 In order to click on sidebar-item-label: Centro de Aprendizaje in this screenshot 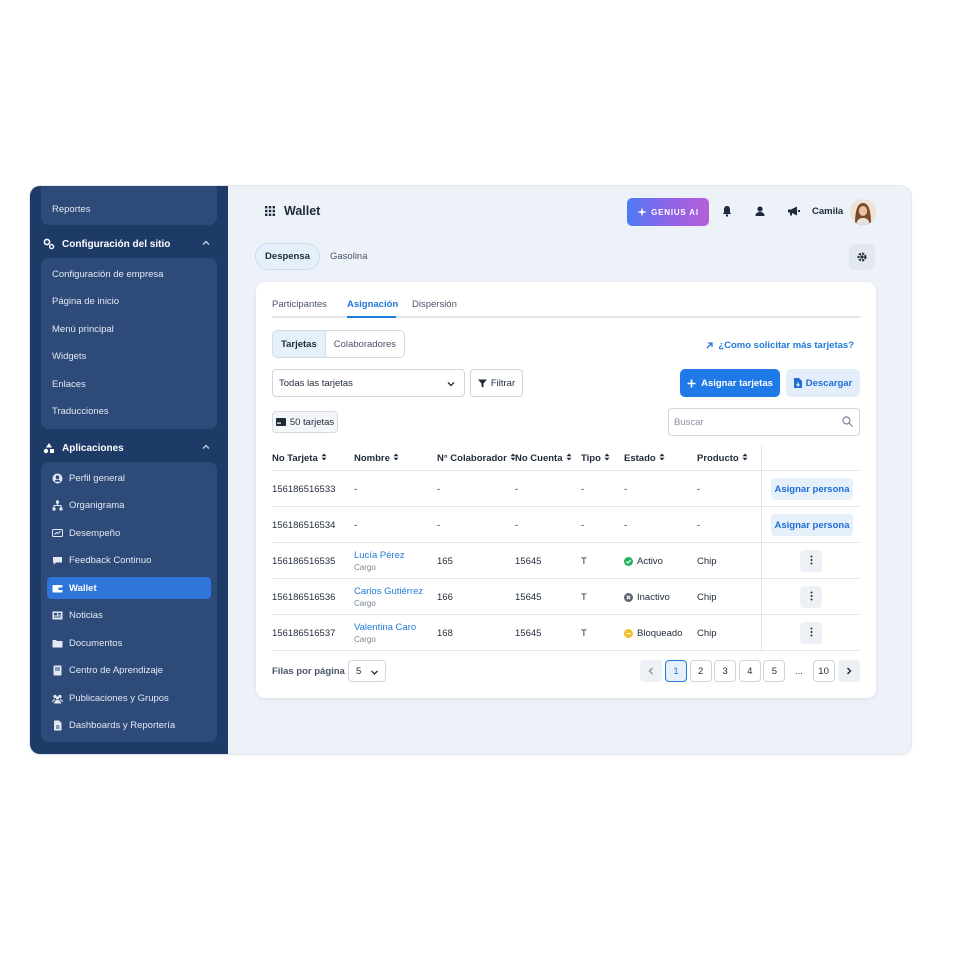, I will do `click(116, 670)`.